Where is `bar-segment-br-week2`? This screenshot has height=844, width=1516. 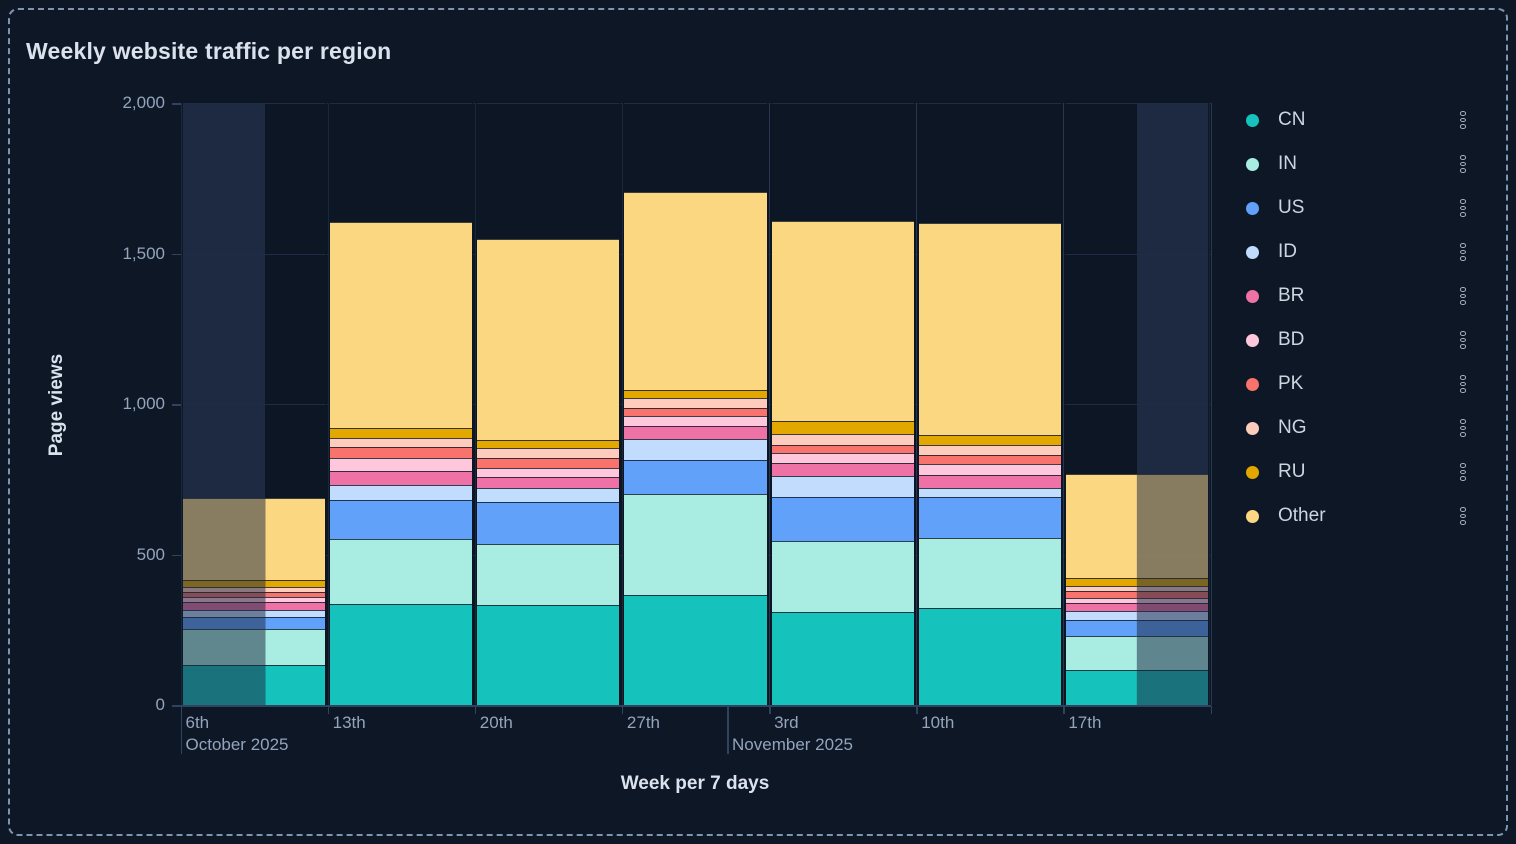 bar-segment-br-week2 is located at coordinates (401, 478).